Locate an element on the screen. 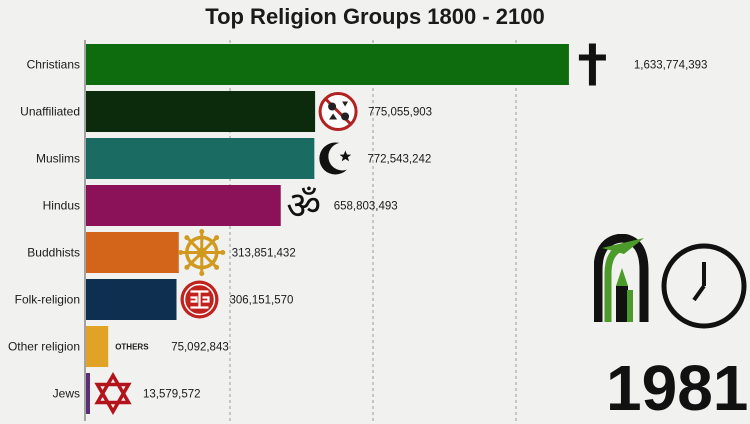 The width and height of the screenshot is (750, 424). bar-row: Jews 13,579,572 is located at coordinates (127, 393).